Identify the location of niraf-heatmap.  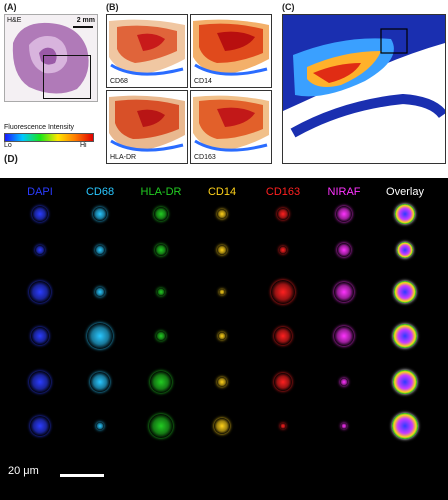
(364, 89).